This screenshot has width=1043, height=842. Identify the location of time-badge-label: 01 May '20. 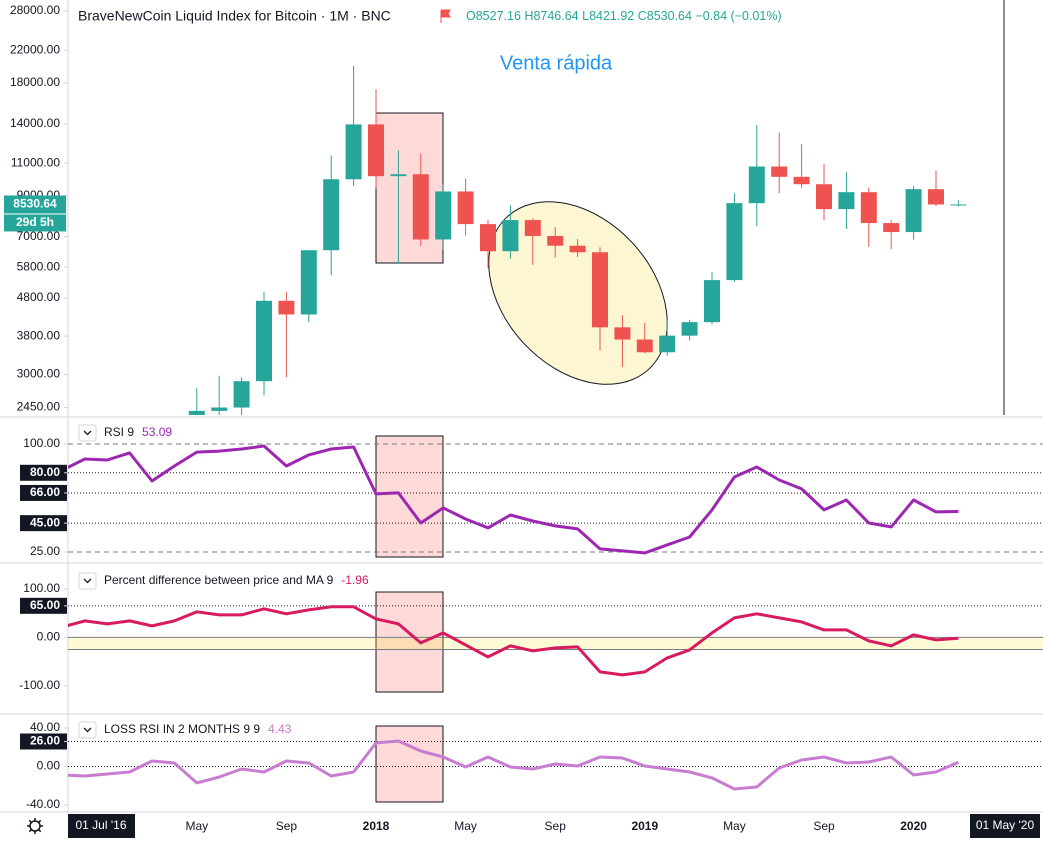
(1005, 825).